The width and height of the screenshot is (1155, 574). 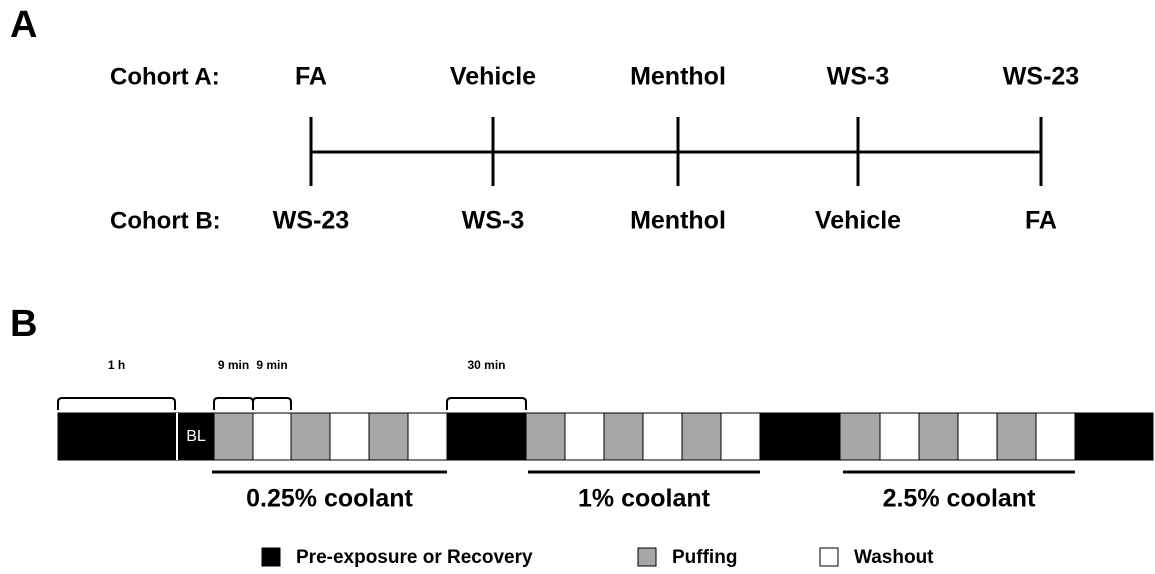 I want to click on legend-label: Washout, so click(x=894, y=557).